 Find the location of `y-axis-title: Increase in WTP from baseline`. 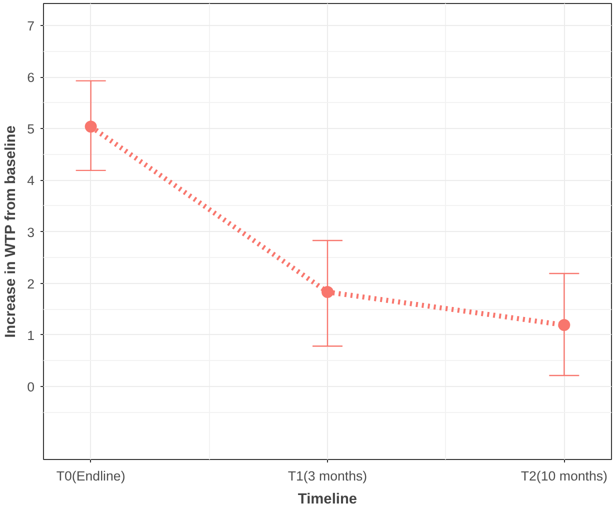

y-axis-title: Increase in WTP from baseline is located at coordinates (11, 231).